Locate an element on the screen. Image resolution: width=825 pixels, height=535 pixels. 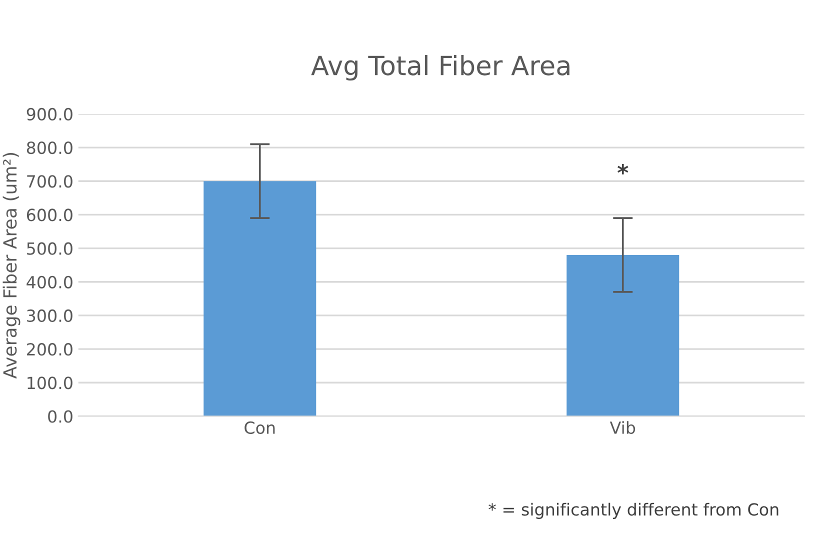
y-tick-label: 200.0 is located at coordinates (49, 349).